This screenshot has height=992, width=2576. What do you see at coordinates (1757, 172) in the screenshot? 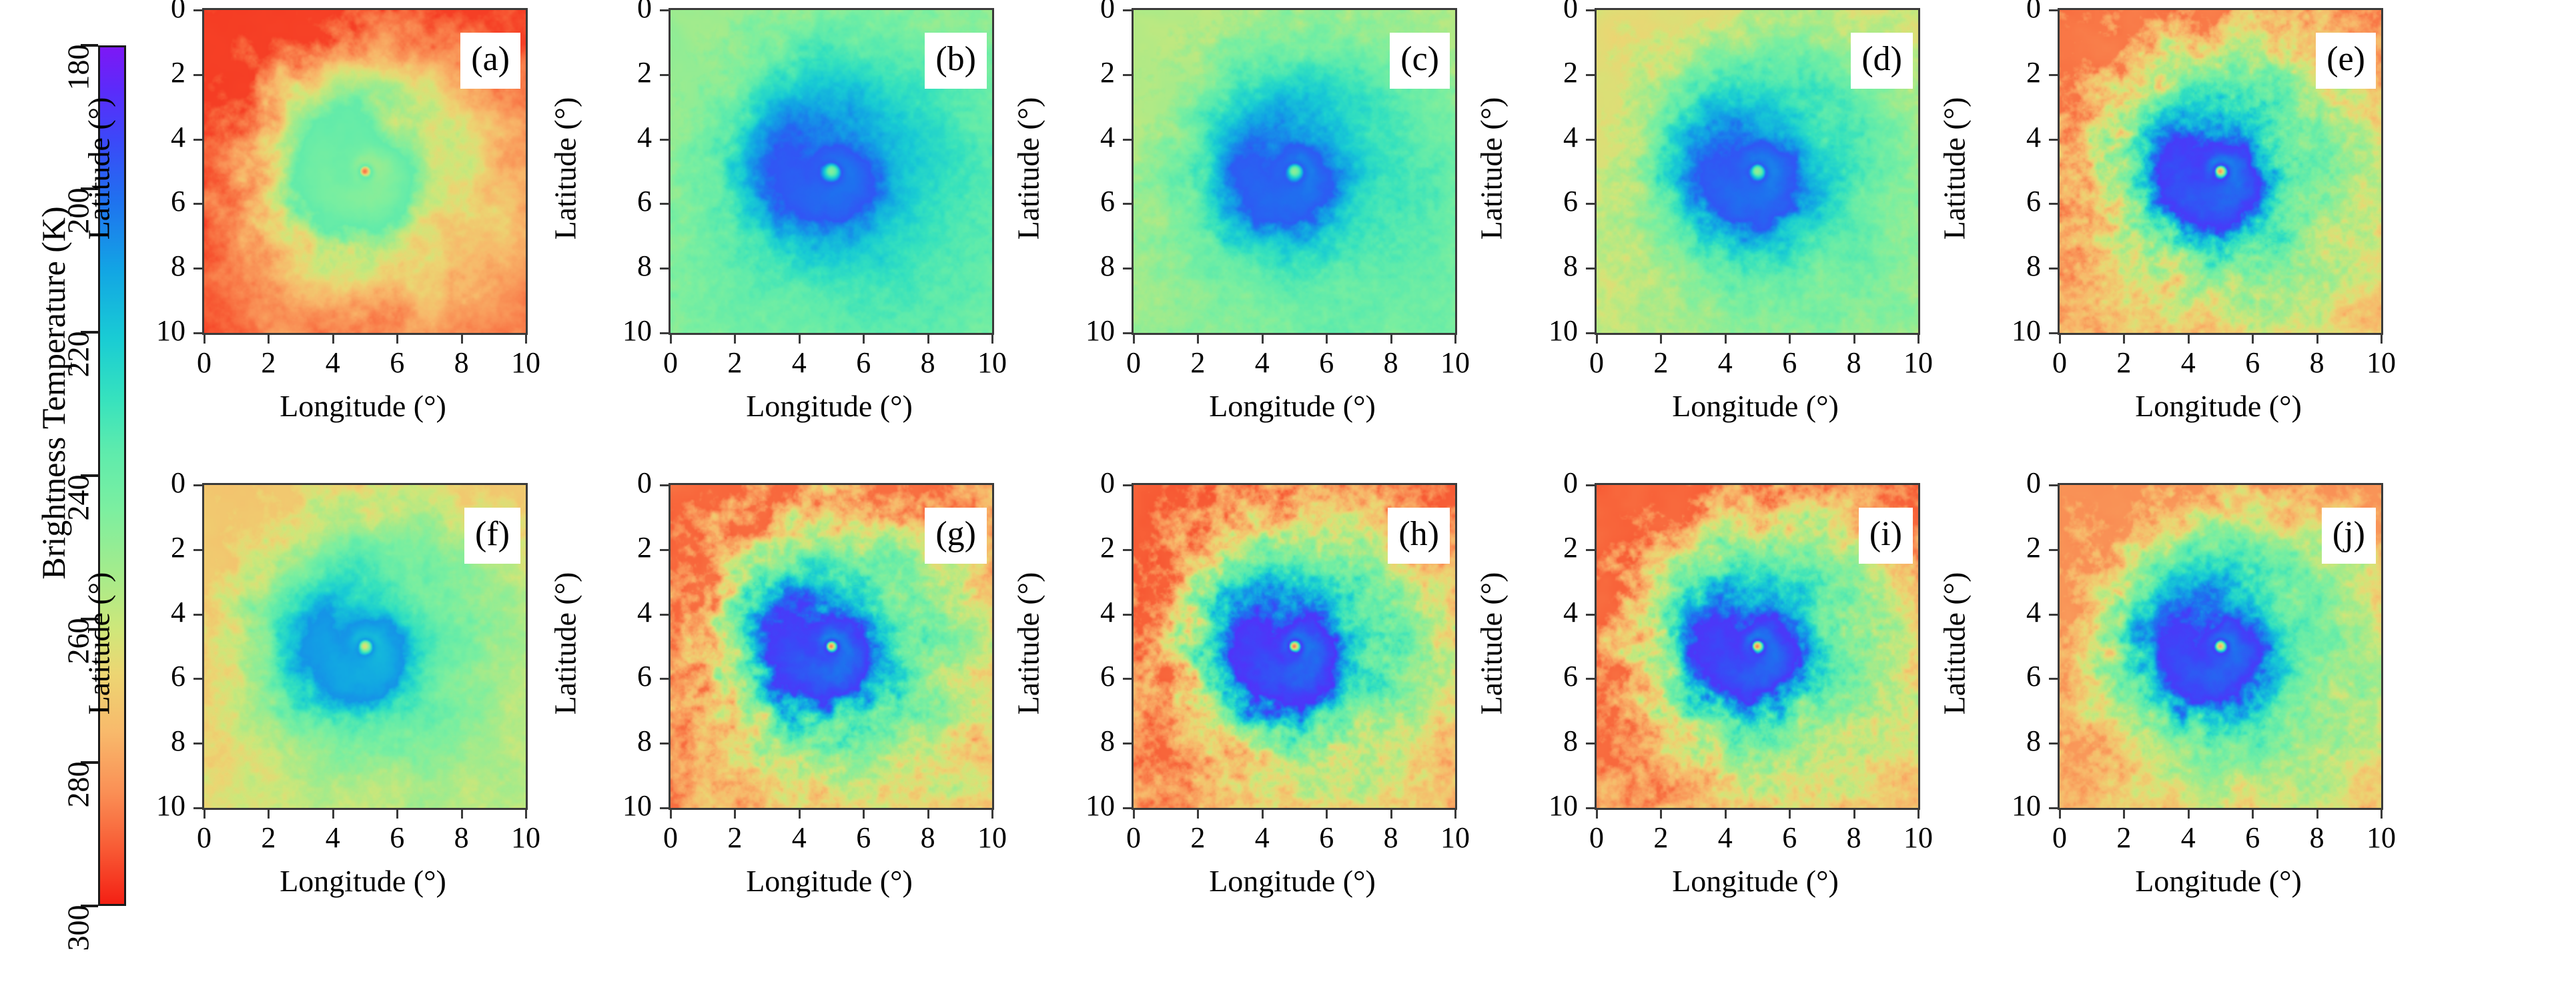
I see `heatmap-plot-area: (d)` at bounding box center [1757, 172].